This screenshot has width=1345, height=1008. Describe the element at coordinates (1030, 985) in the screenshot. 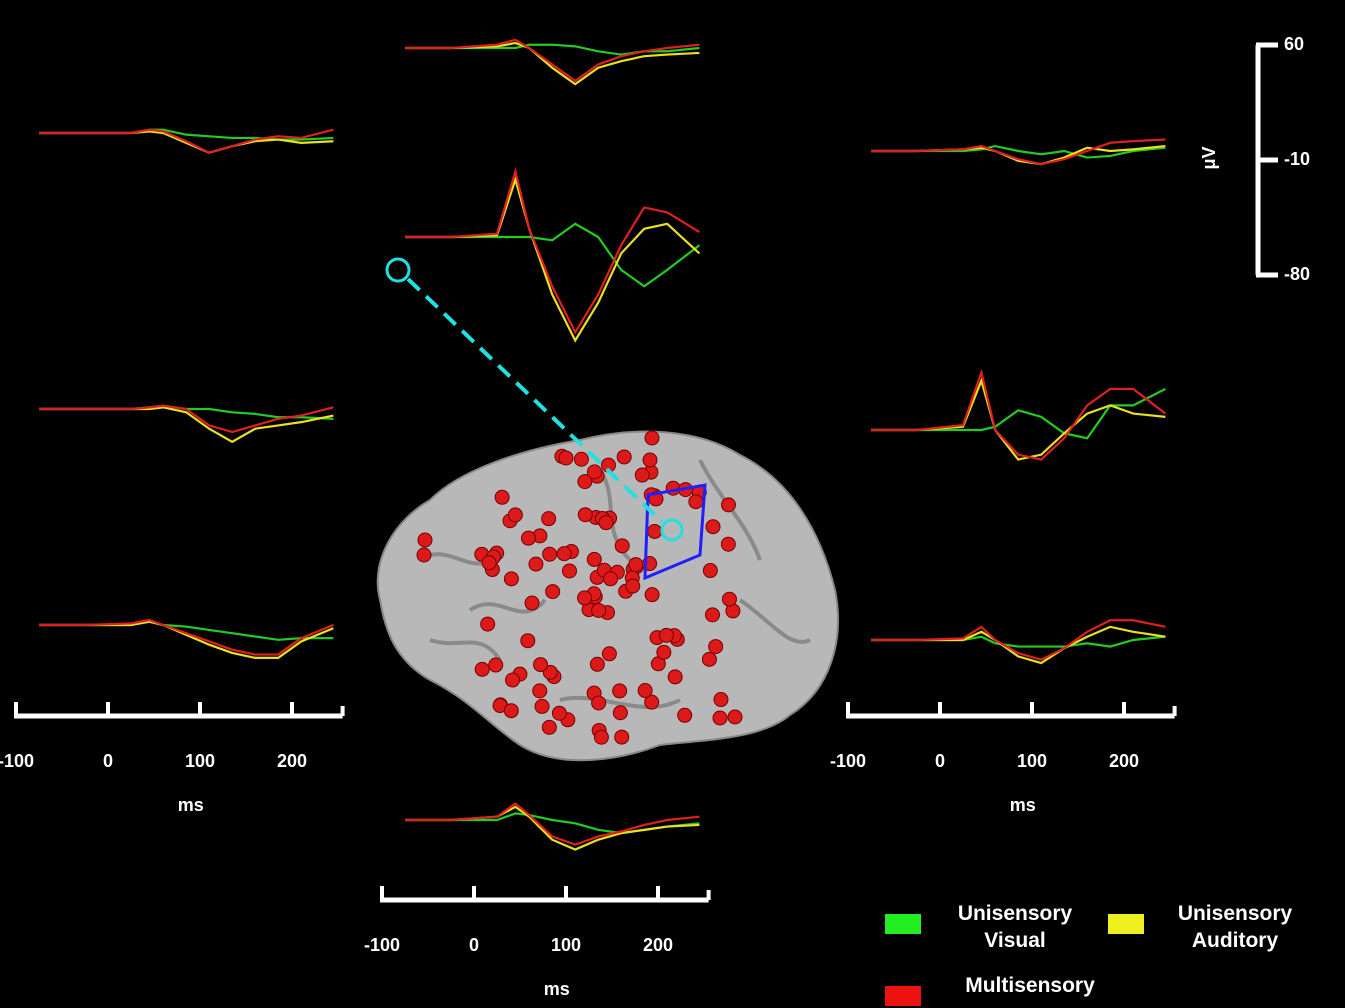

I see `legend-label: Multisensory` at that location.